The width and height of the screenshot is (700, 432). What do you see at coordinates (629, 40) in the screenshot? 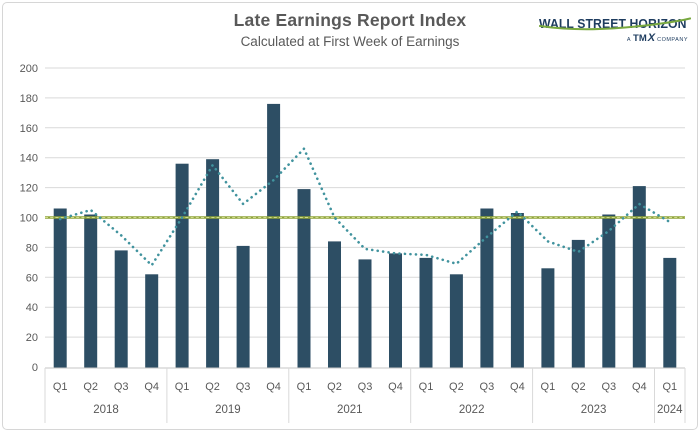
I see `logo-tagline-a: A` at bounding box center [629, 40].